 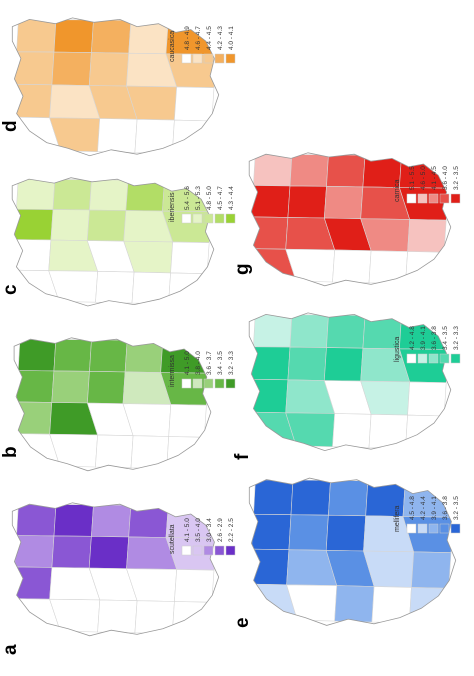 I want to click on legend-label: 3.4 - 3.5, so click(x=445, y=338).